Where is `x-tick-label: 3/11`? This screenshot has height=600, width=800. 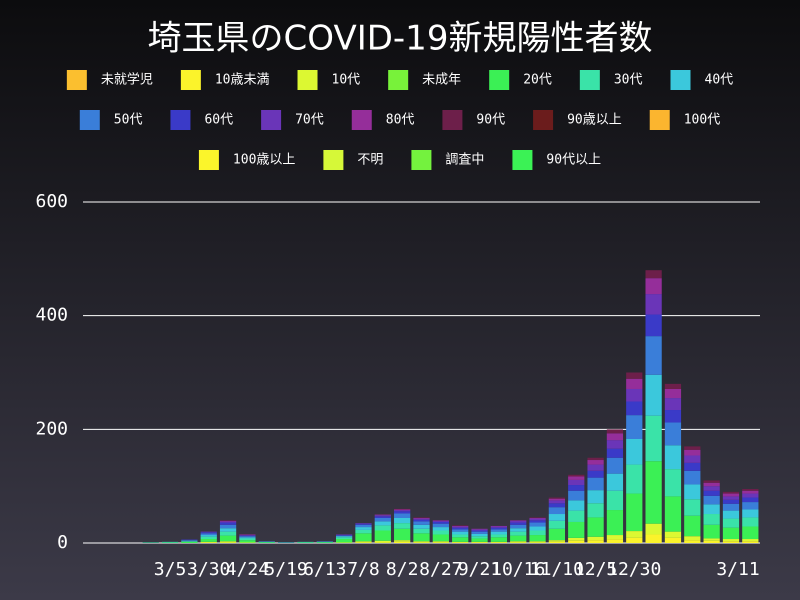 x-tick-label: 3/11 is located at coordinates (737, 569).